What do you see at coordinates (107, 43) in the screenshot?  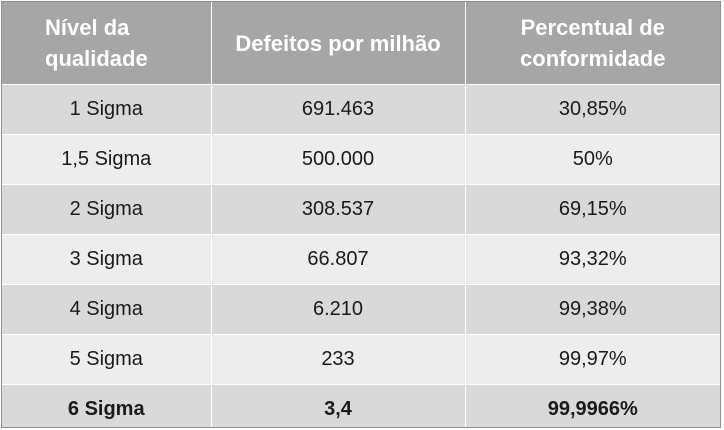 I see `header-quality-level: Nível da qualidade` at bounding box center [107, 43].